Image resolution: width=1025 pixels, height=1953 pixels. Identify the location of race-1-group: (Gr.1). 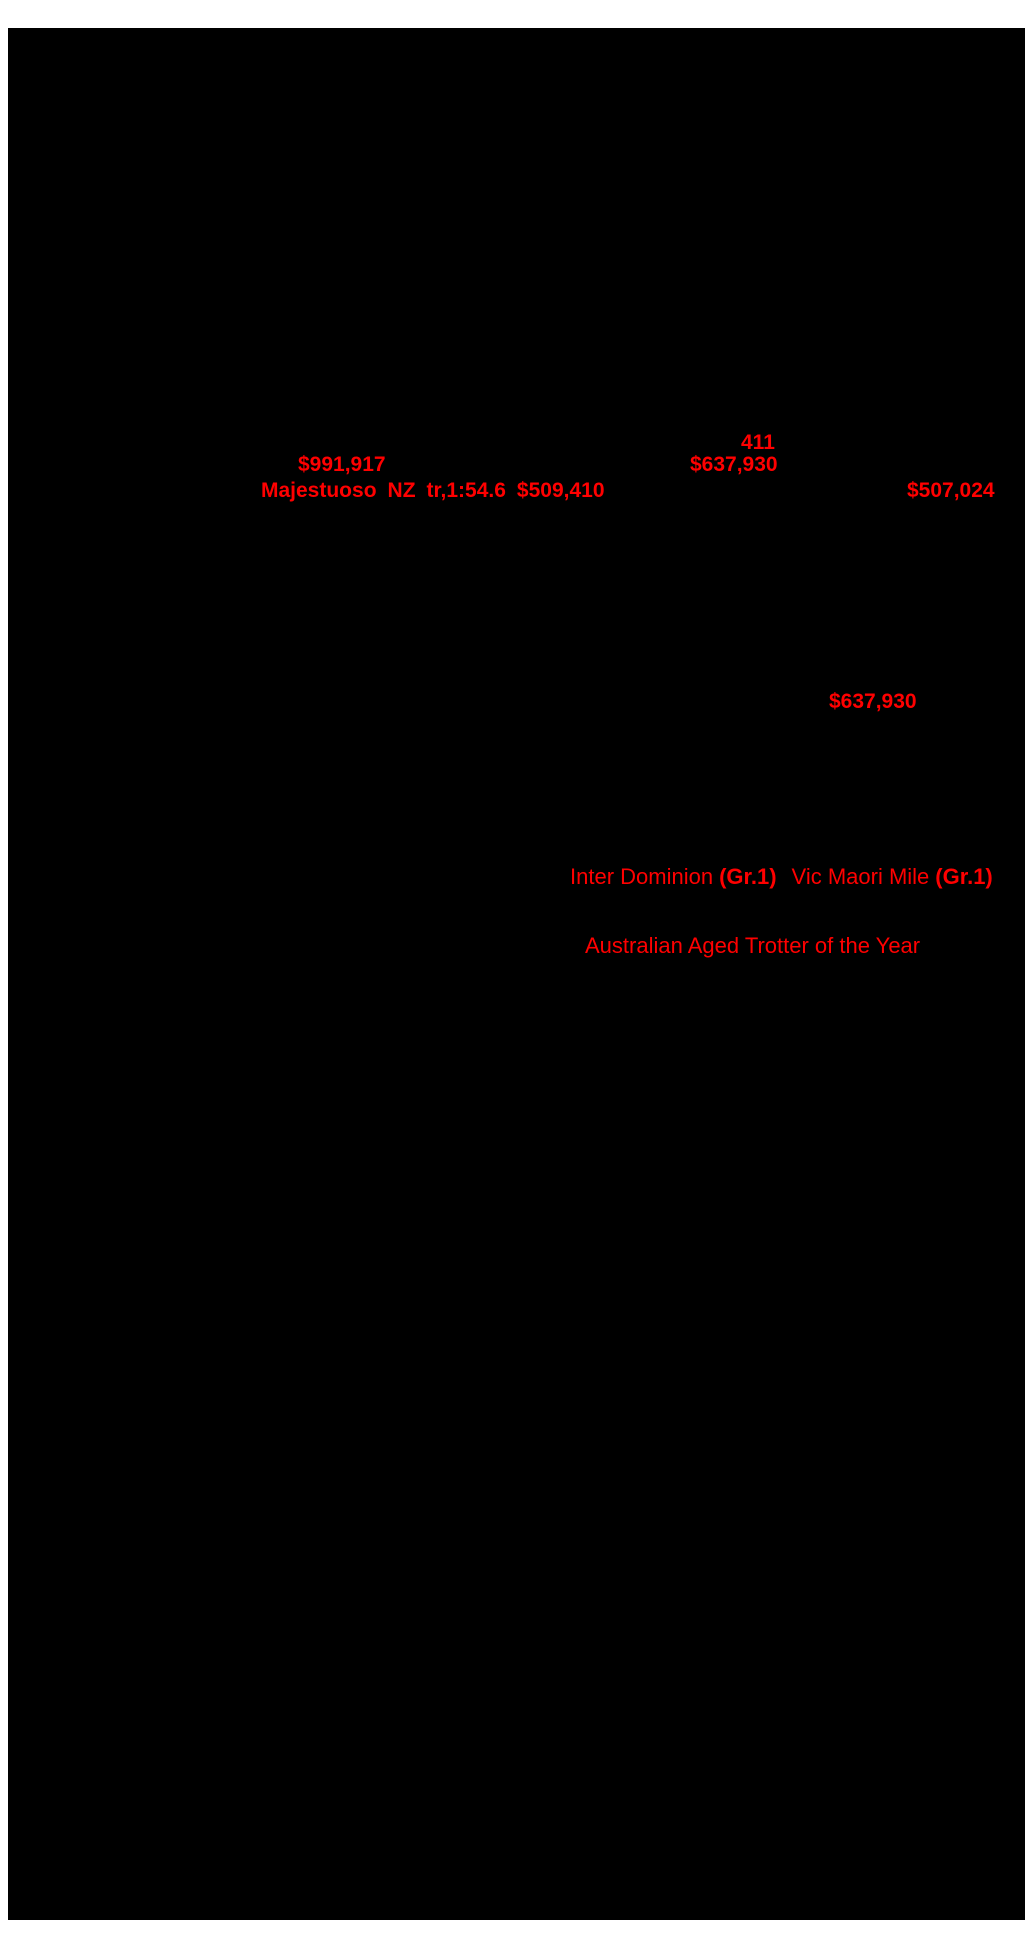
(748, 876).